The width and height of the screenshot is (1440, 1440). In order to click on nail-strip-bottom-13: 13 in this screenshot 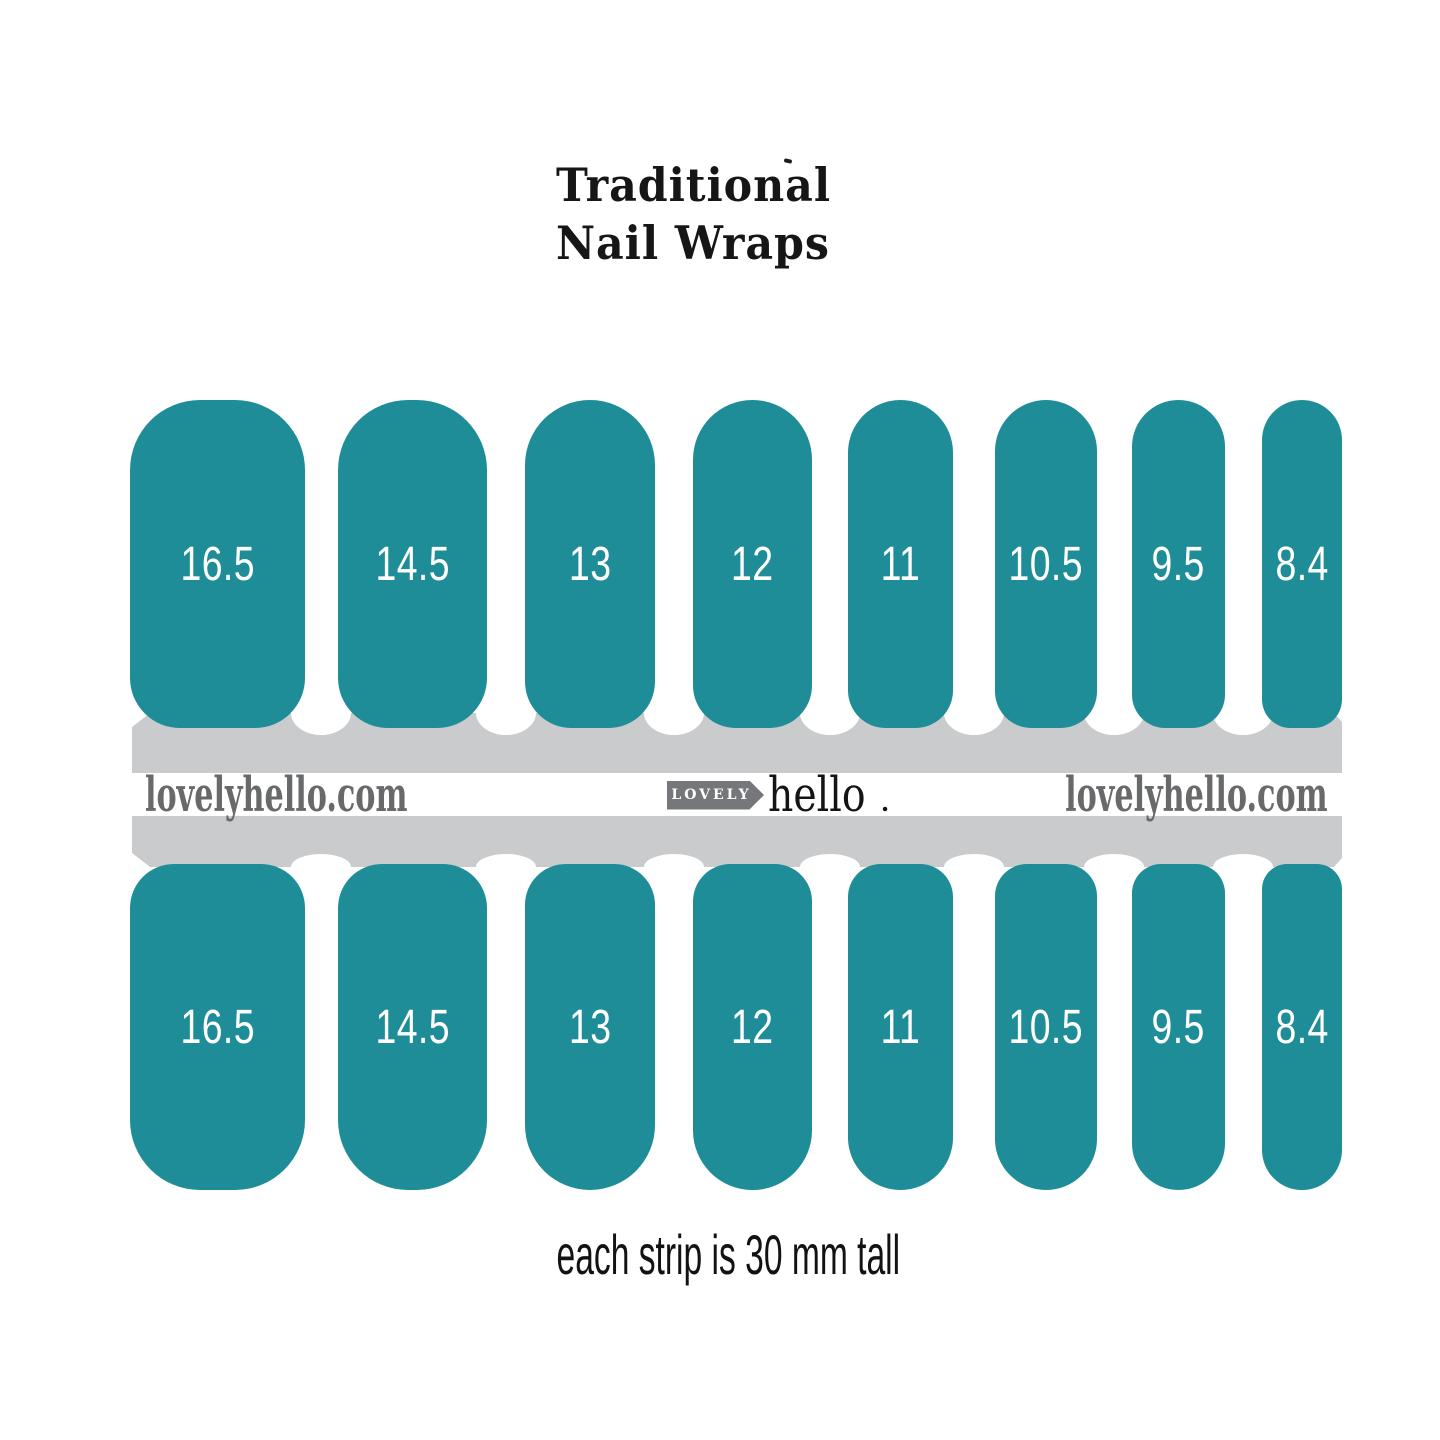, I will do `click(590, 1027)`.